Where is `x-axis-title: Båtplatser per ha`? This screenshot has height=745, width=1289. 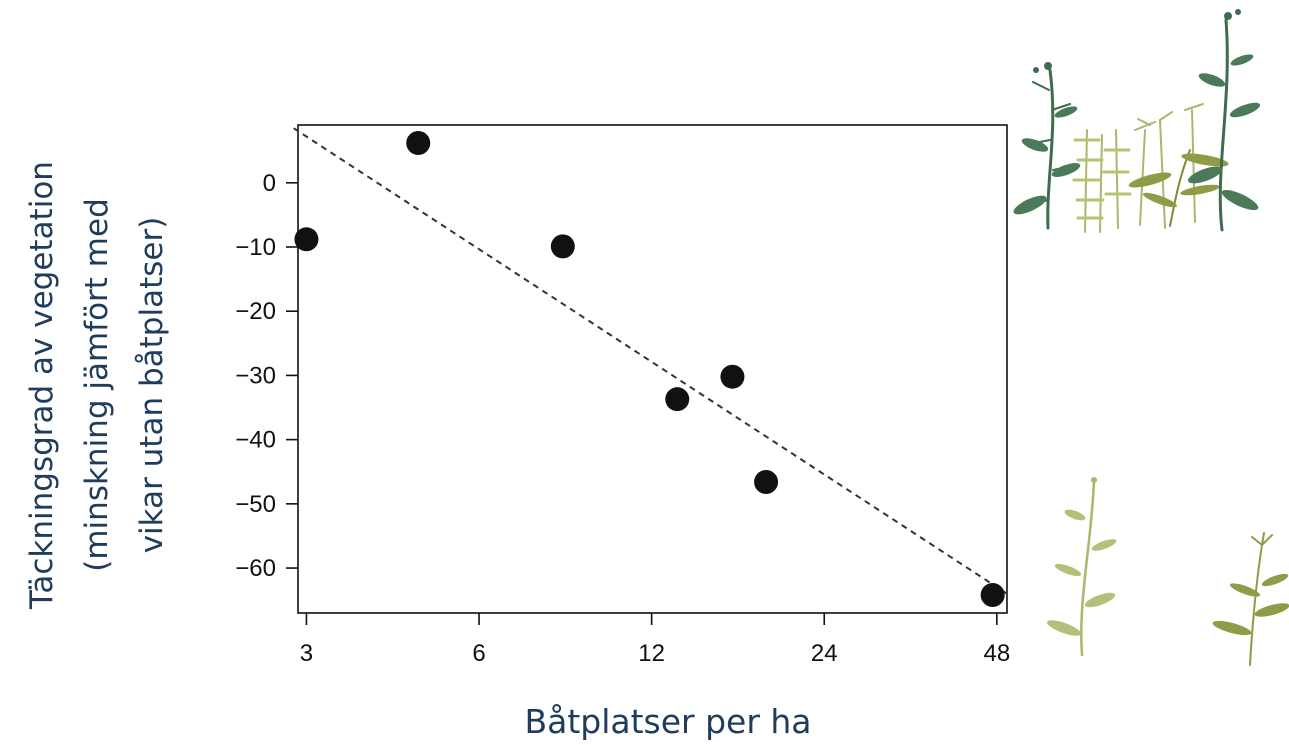
x-axis-title: Båtplatser per ha is located at coordinates (667, 721).